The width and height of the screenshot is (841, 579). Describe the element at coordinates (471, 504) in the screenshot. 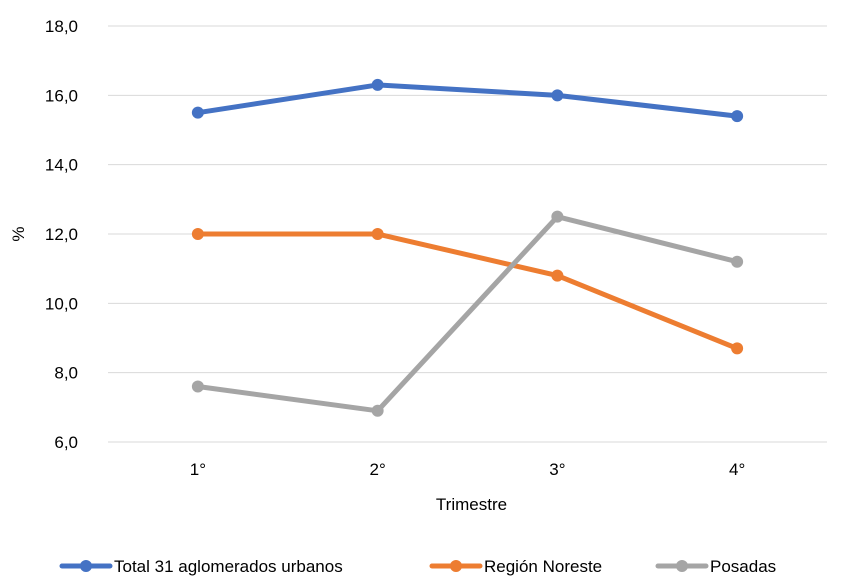

I see `x-axis-title: Trimestre` at that location.